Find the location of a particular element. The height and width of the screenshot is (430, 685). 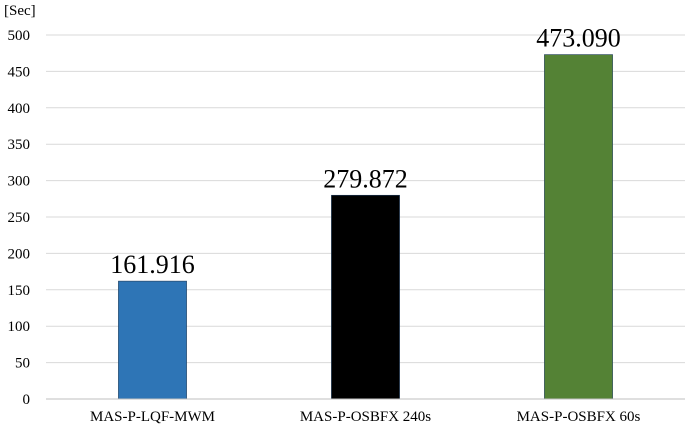

y-axis-ticks: 0 50 100 150 200 250 300 350 400 450 500 is located at coordinates (19, 218).